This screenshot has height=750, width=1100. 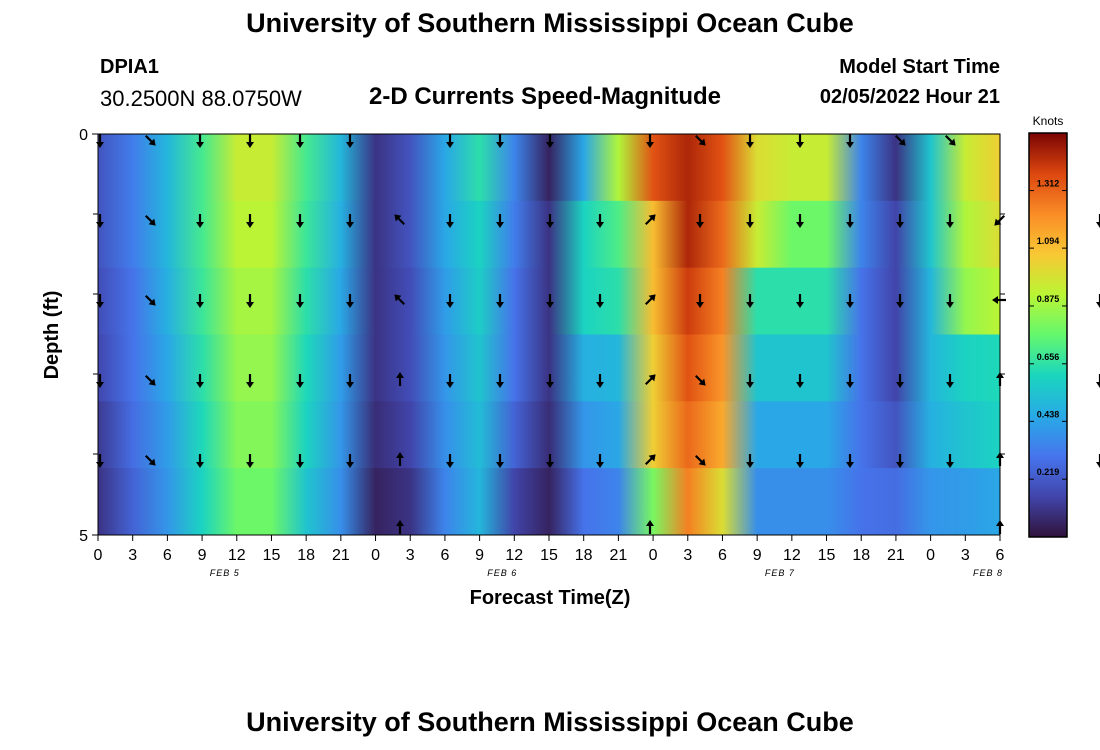 What do you see at coordinates (201, 98) in the screenshot?
I see `station-coordinates: 30.2500N 88.0750W` at bounding box center [201, 98].